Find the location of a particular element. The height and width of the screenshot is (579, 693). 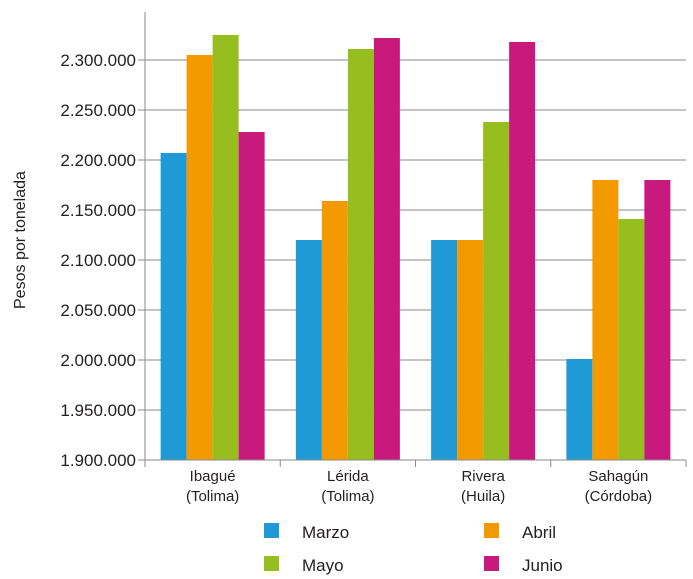

x-tick-label: (Córdoba) is located at coordinates (619, 496).